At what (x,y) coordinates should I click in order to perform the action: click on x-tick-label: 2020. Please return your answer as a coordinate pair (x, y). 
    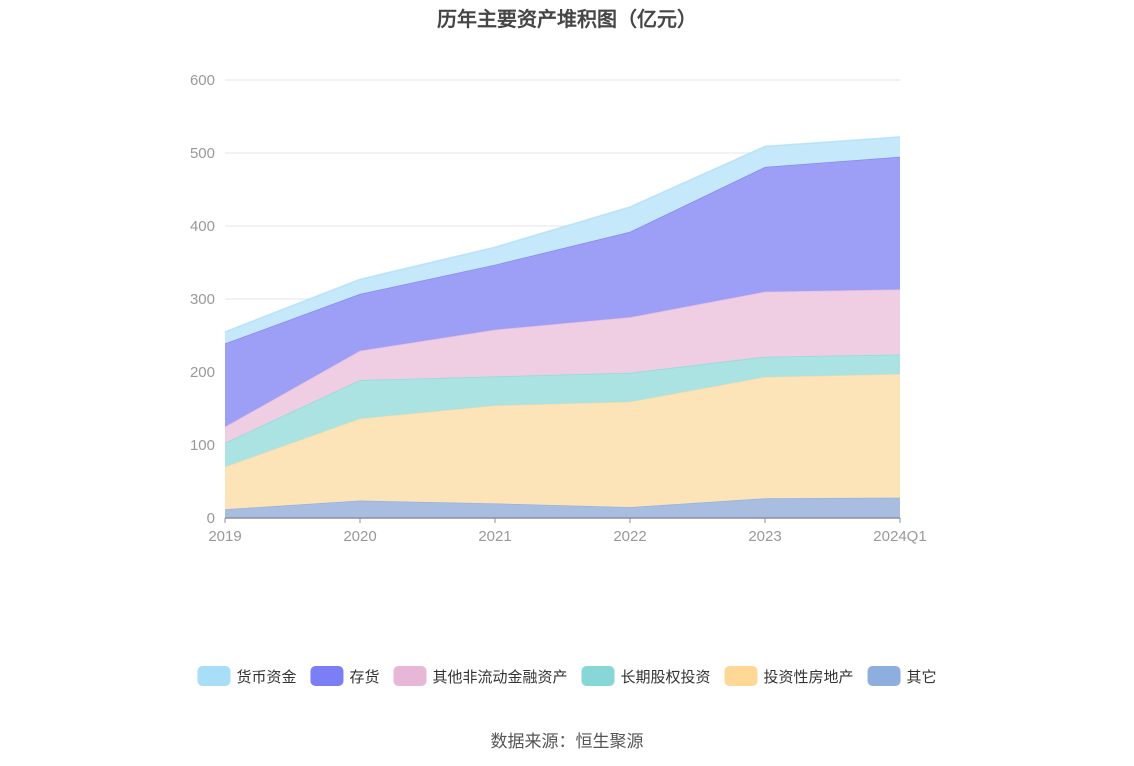
    Looking at the image, I should click on (359, 536).